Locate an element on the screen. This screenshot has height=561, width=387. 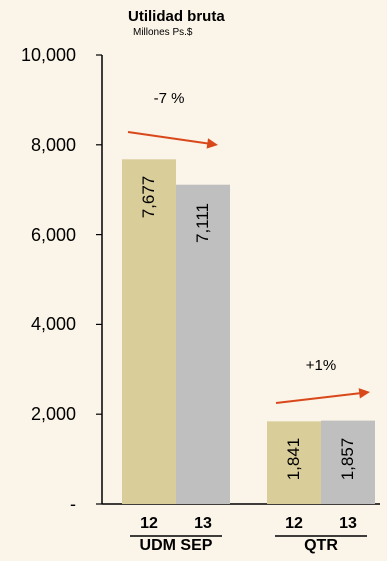
bar-value-label: 1,841 is located at coordinates (293, 459).